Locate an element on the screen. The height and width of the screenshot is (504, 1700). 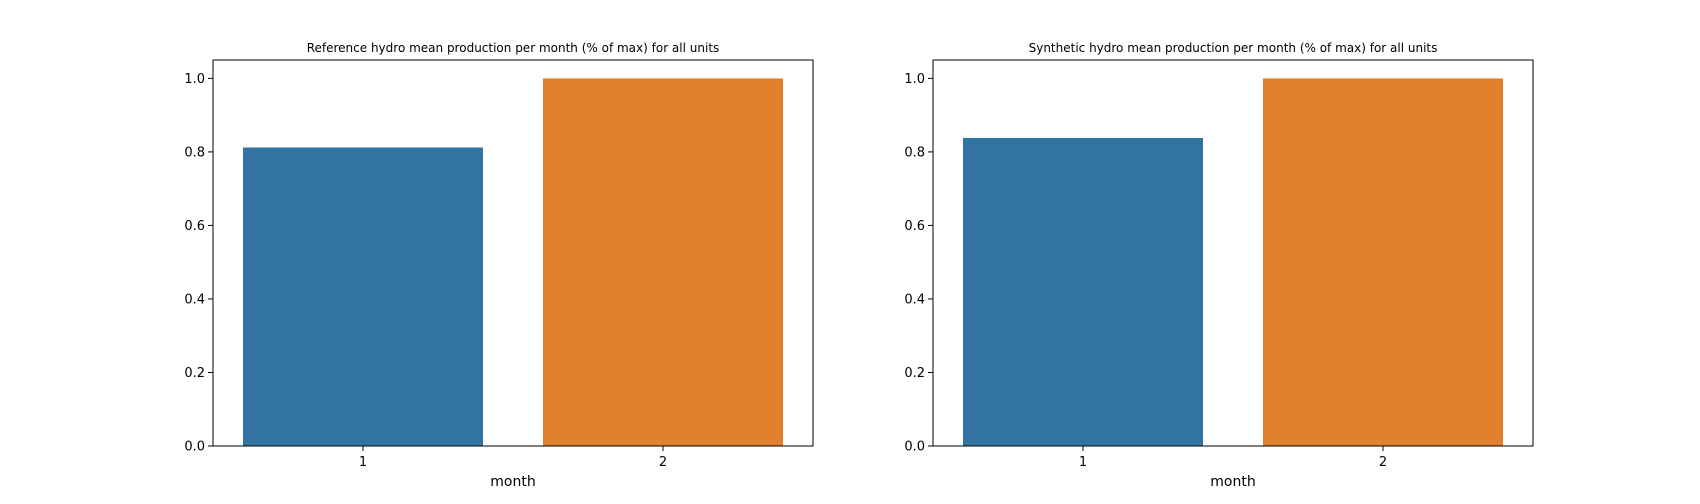
reference-chart-x-tick-label: 2 is located at coordinates (663, 462).